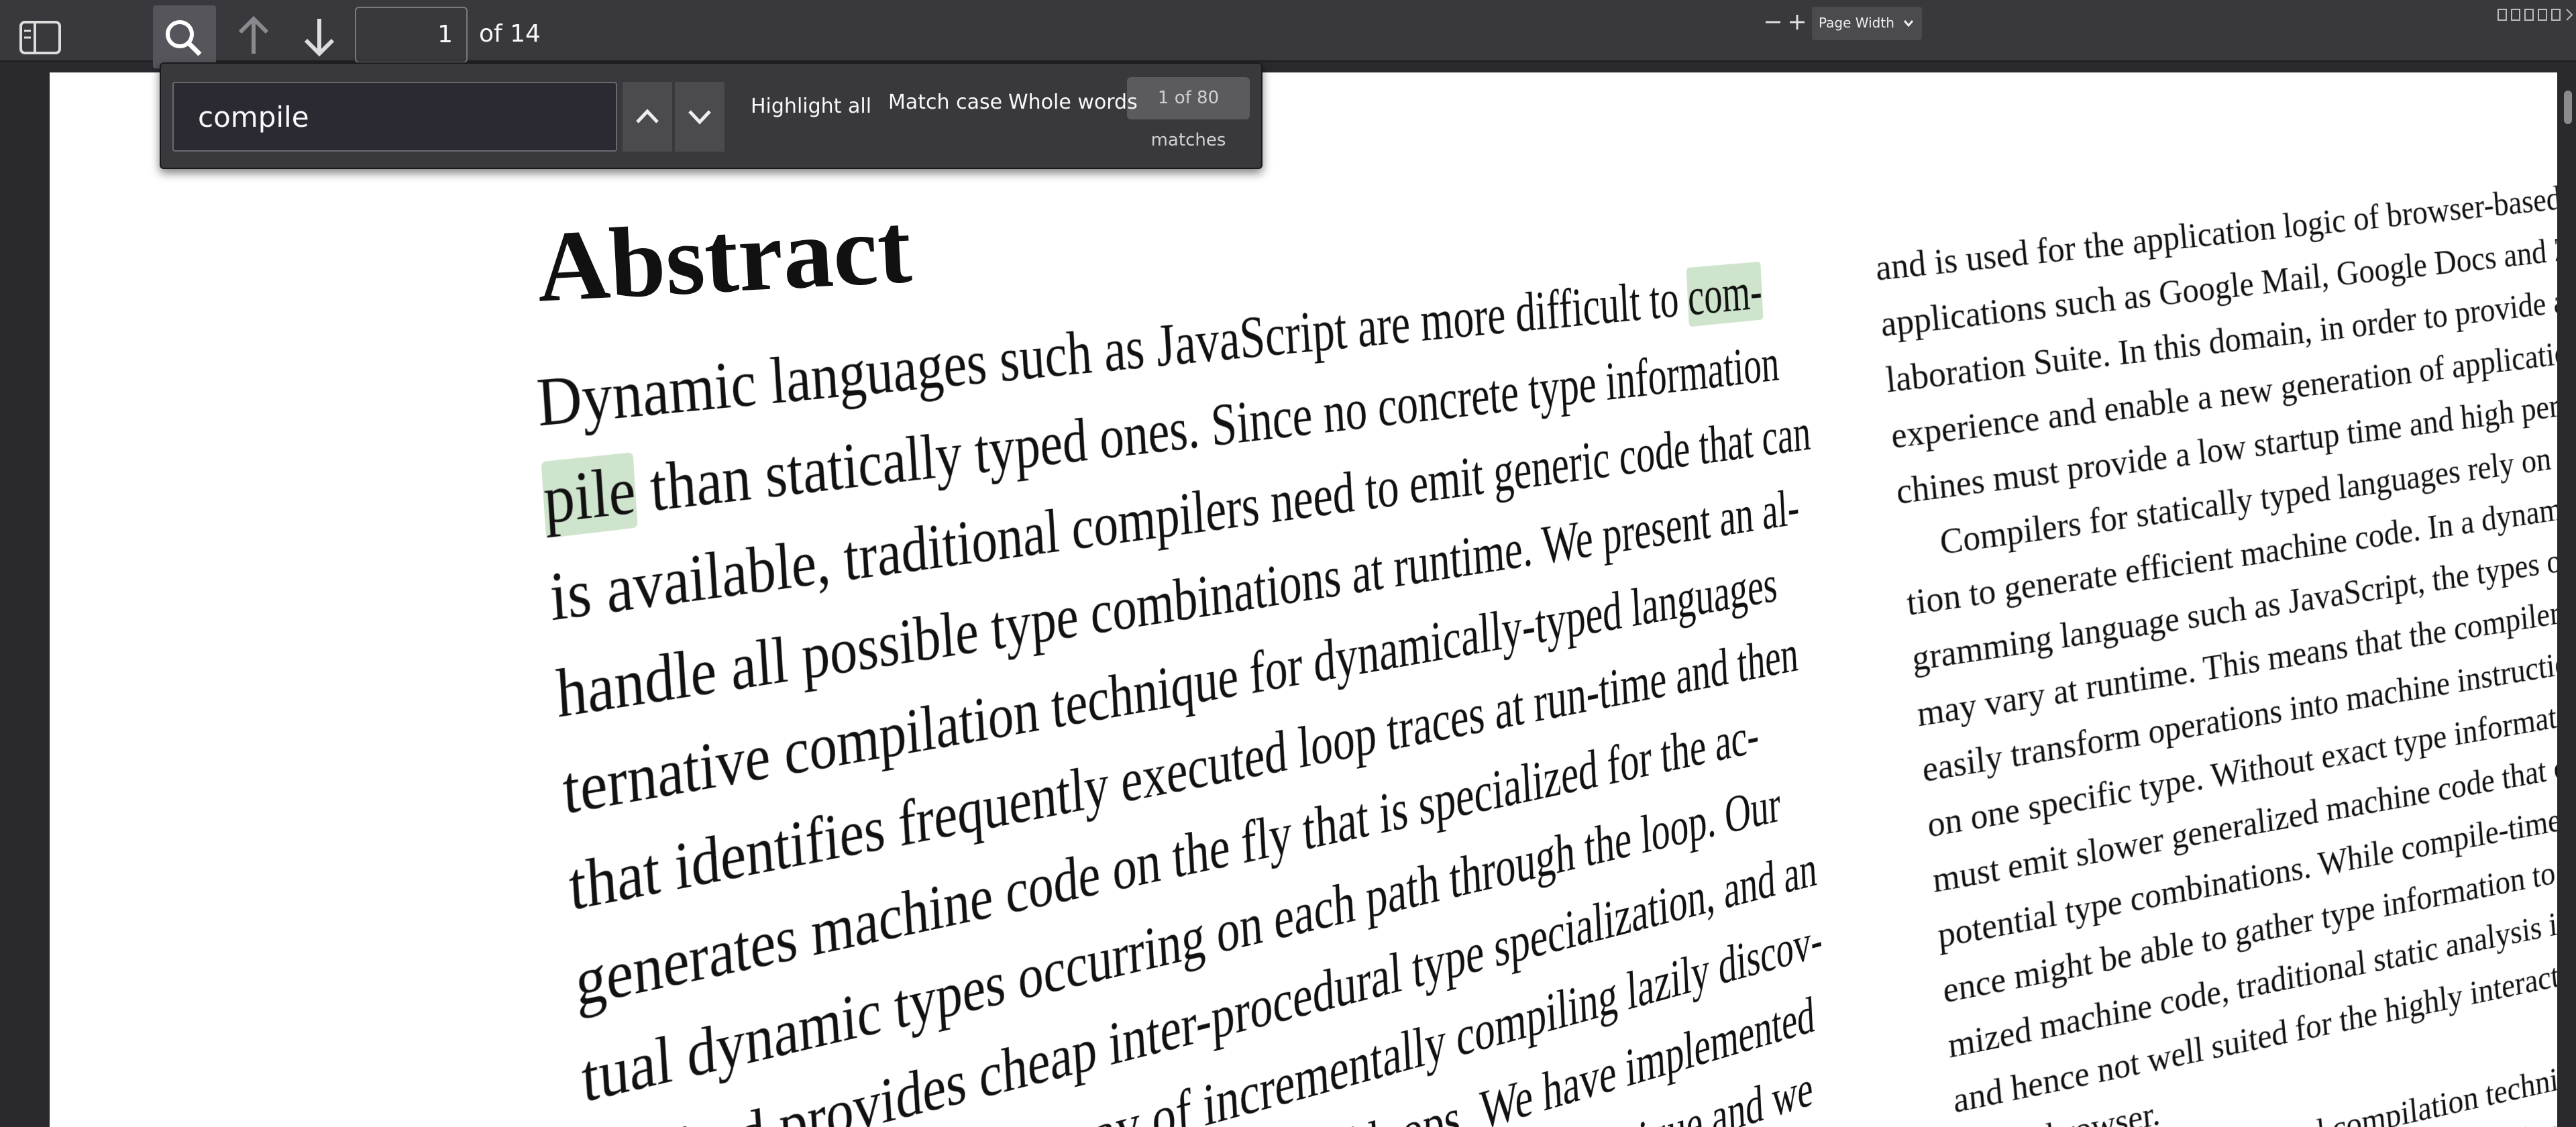 The width and height of the screenshot is (2576, 1127). Describe the element at coordinates (945, 102) in the screenshot. I see `find-option: Match case` at that location.